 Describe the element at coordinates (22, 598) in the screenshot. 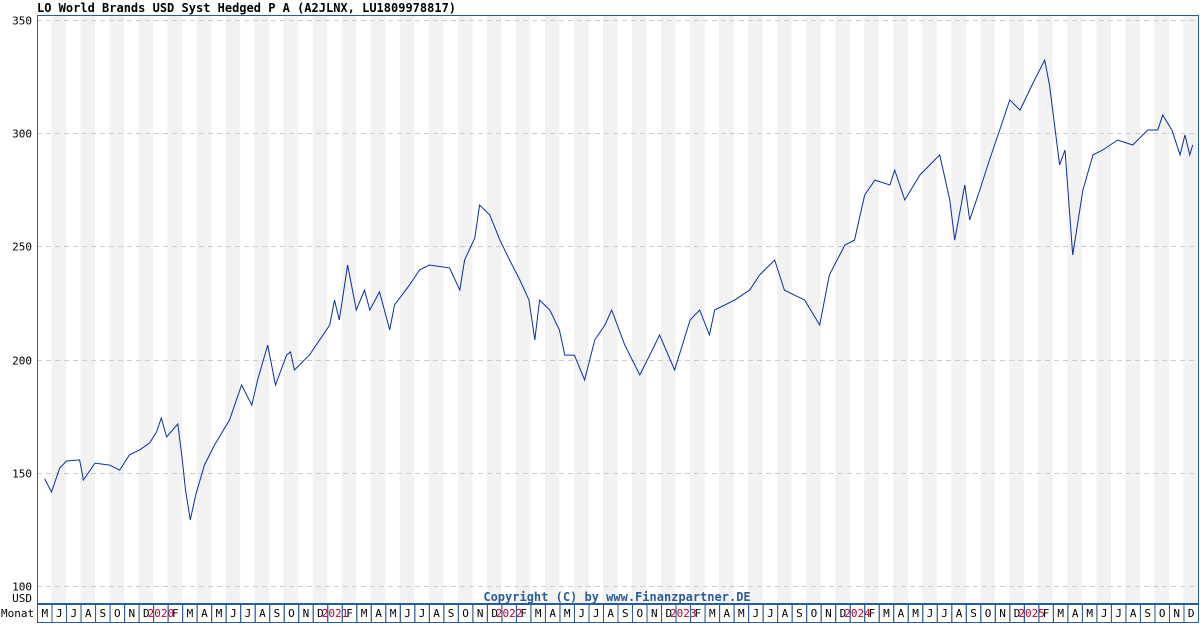

I see `y-axis-unit: USD` at that location.